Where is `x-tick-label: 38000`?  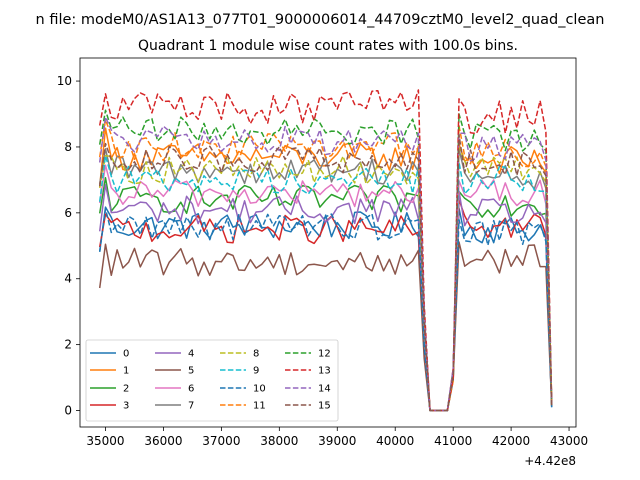
x-tick-label: 38000 is located at coordinates (279, 441).